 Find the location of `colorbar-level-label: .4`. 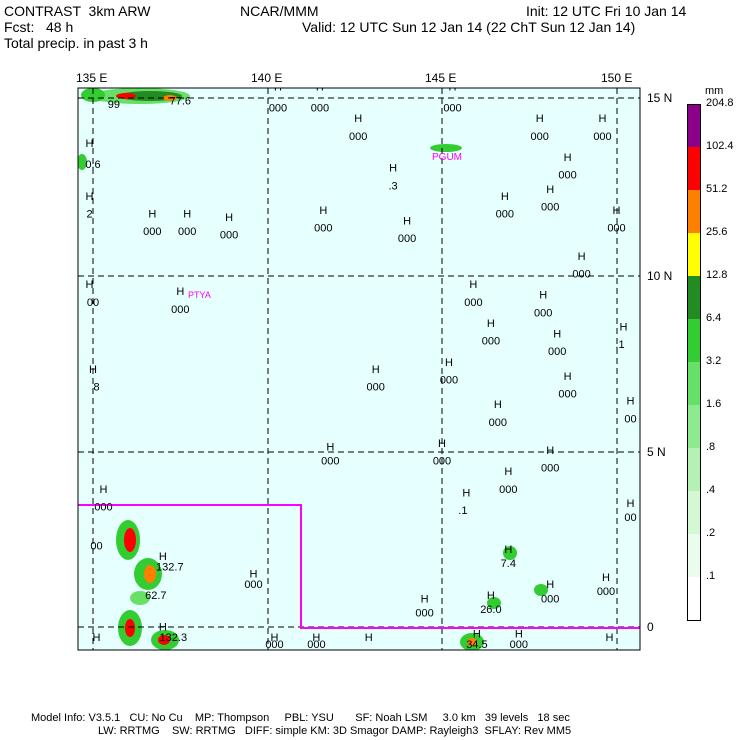

colorbar-level-label: .4 is located at coordinates (711, 490).